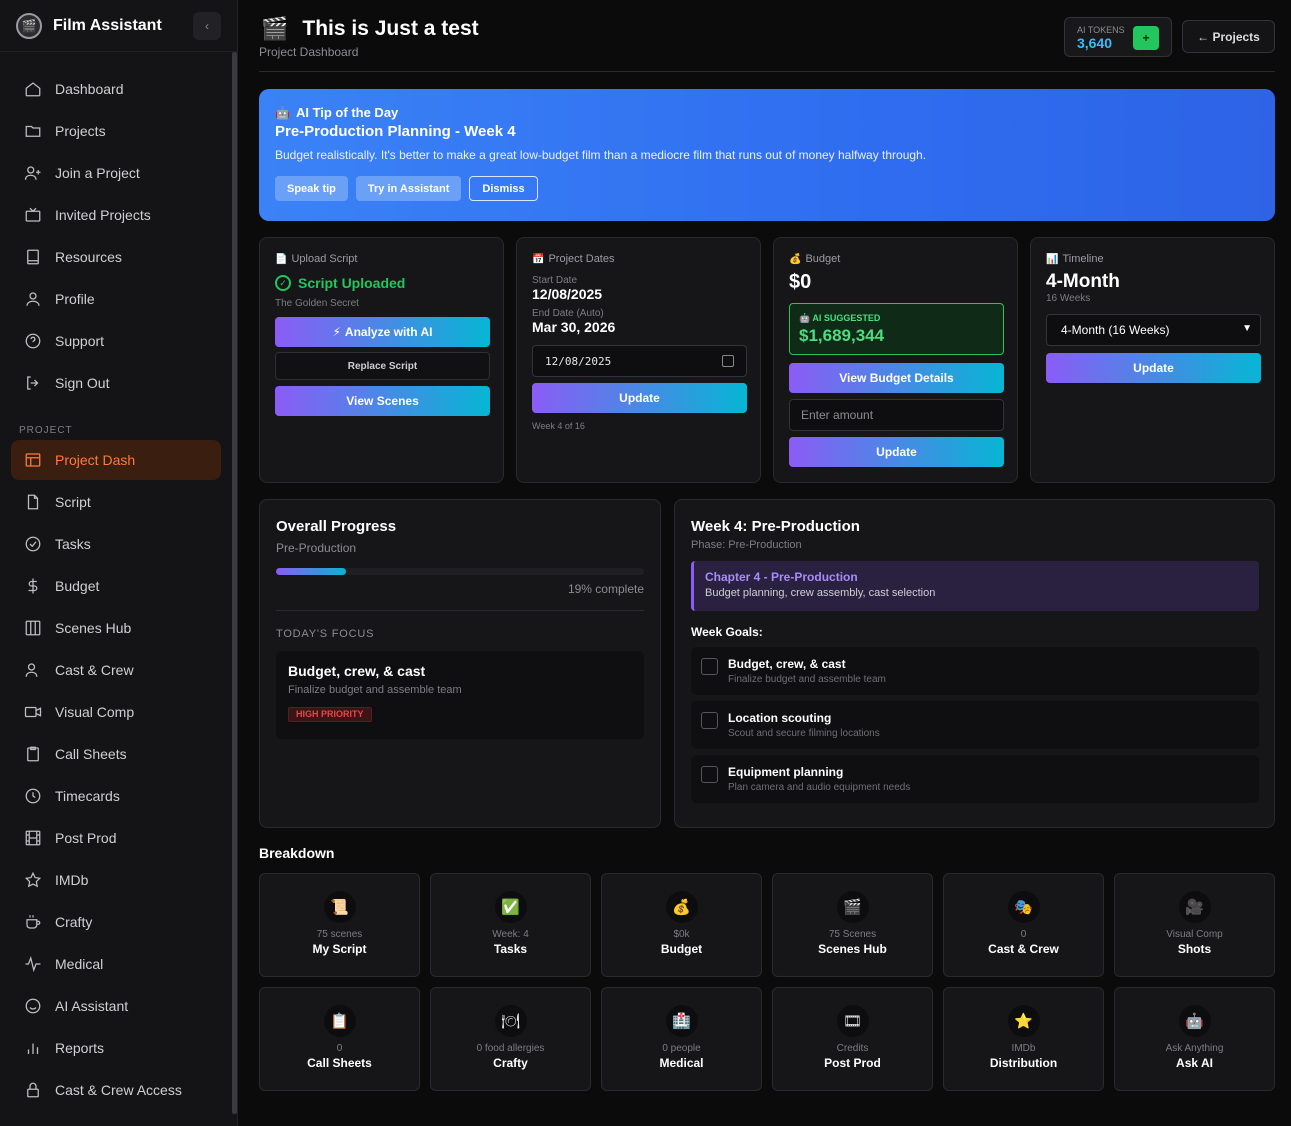 The height and width of the screenshot is (1126, 1291). What do you see at coordinates (538, 259) in the screenshot?
I see `calendar-icon: 📅` at bounding box center [538, 259].